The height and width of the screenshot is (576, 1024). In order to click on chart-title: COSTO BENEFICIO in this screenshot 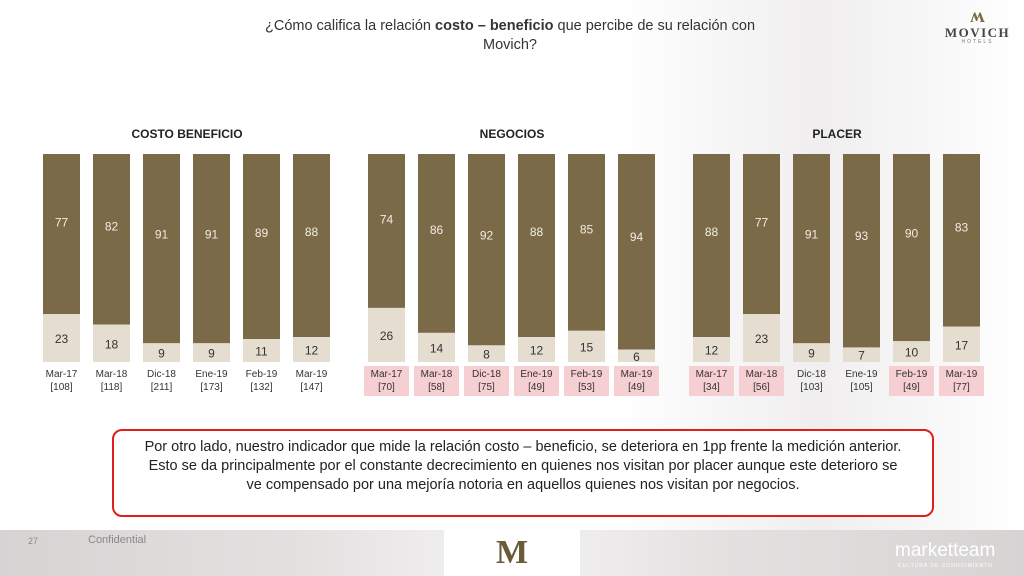, I will do `click(186, 134)`.